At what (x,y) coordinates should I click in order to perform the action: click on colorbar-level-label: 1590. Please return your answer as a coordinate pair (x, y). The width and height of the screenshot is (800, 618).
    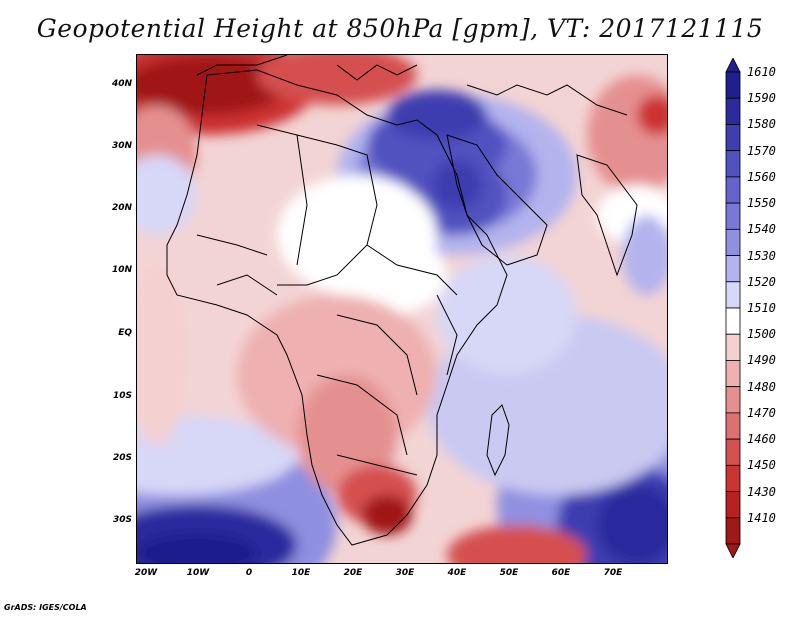
    Looking at the image, I should click on (761, 98).